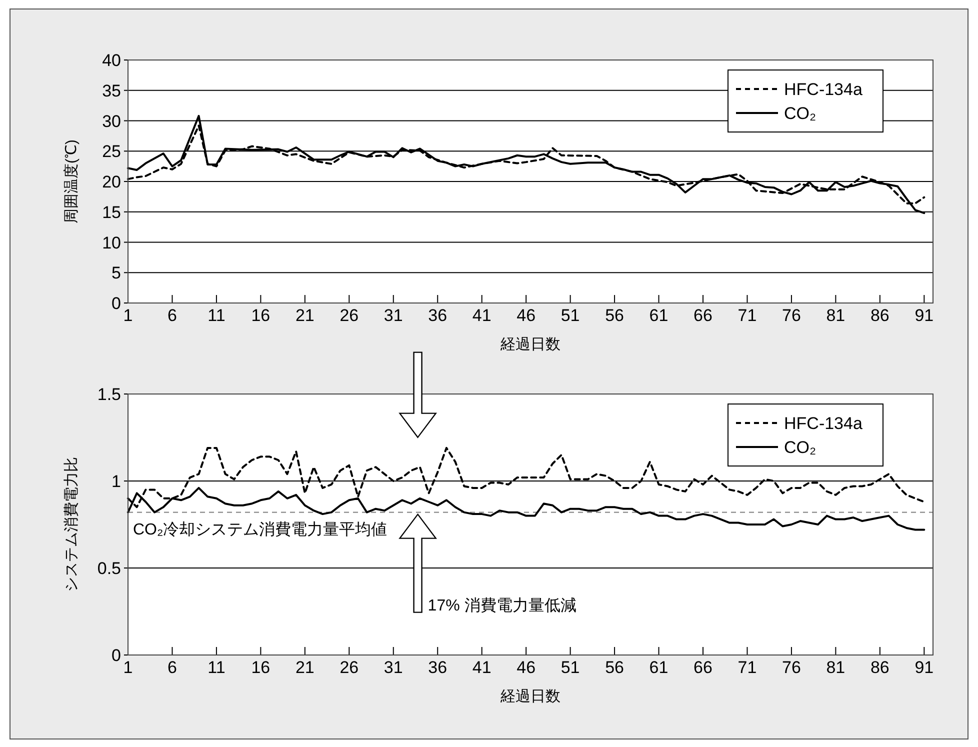  Describe the element at coordinates (116, 273) in the screenshot. I see `y-tick-label: 5` at that location.